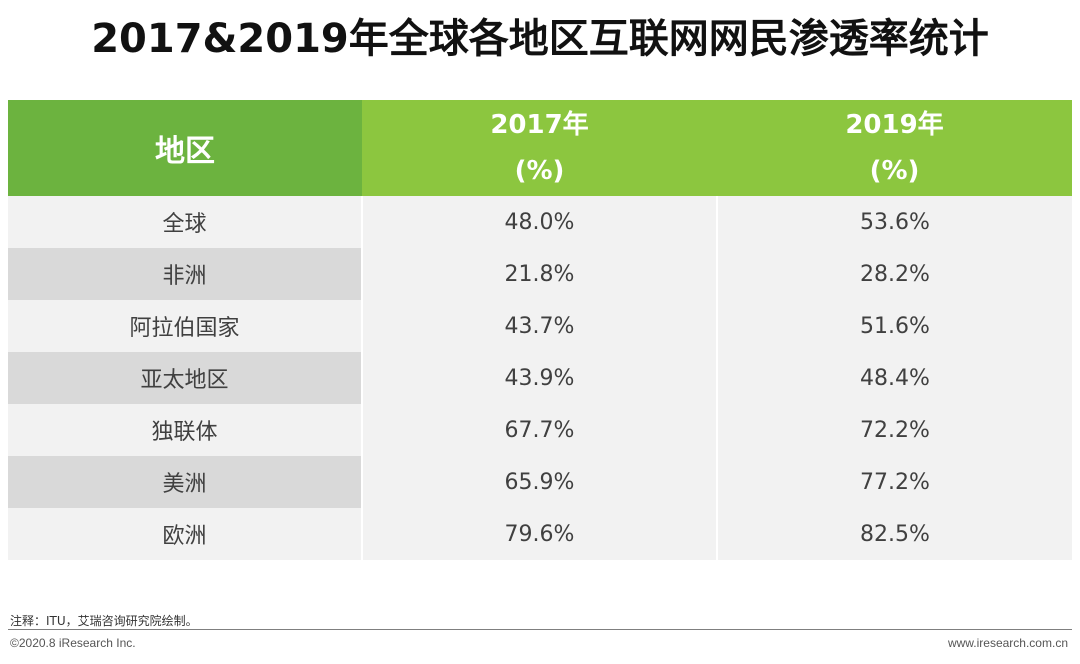 This screenshot has height=664, width=1080. Describe the element at coordinates (894, 430) in the screenshot. I see `value-2019-cell: 72.2%` at that location.